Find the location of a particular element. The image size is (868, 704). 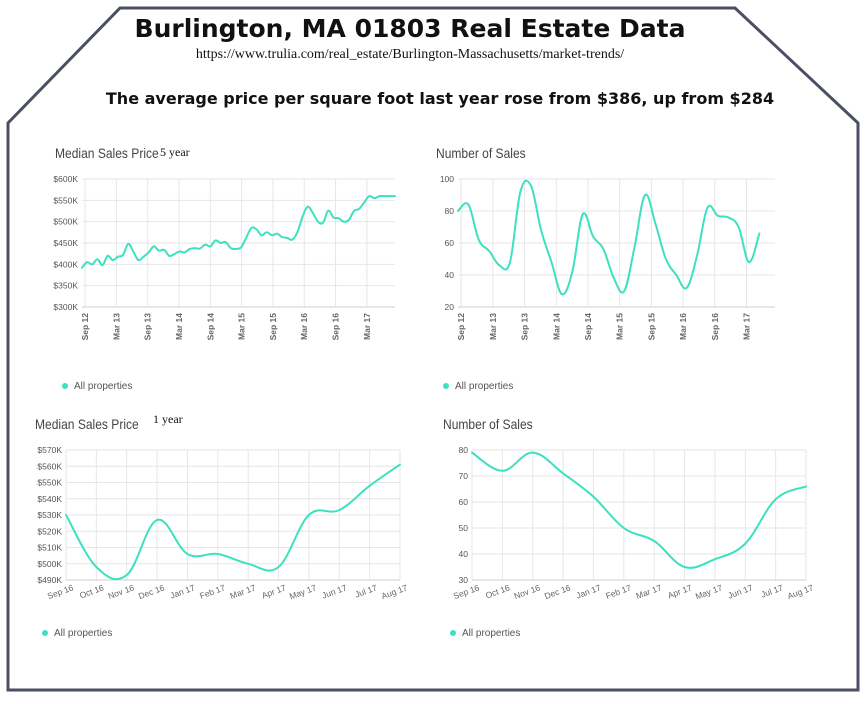

chart-note: 5 year is located at coordinates (175, 152).